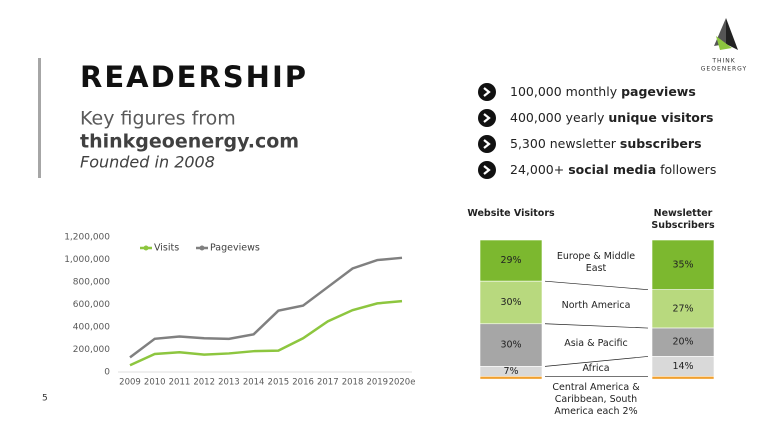 Image resolution: width=768 pixels, height=431 pixels. Describe the element at coordinates (45, 399) in the screenshot. I see `page-number: 5` at that location.